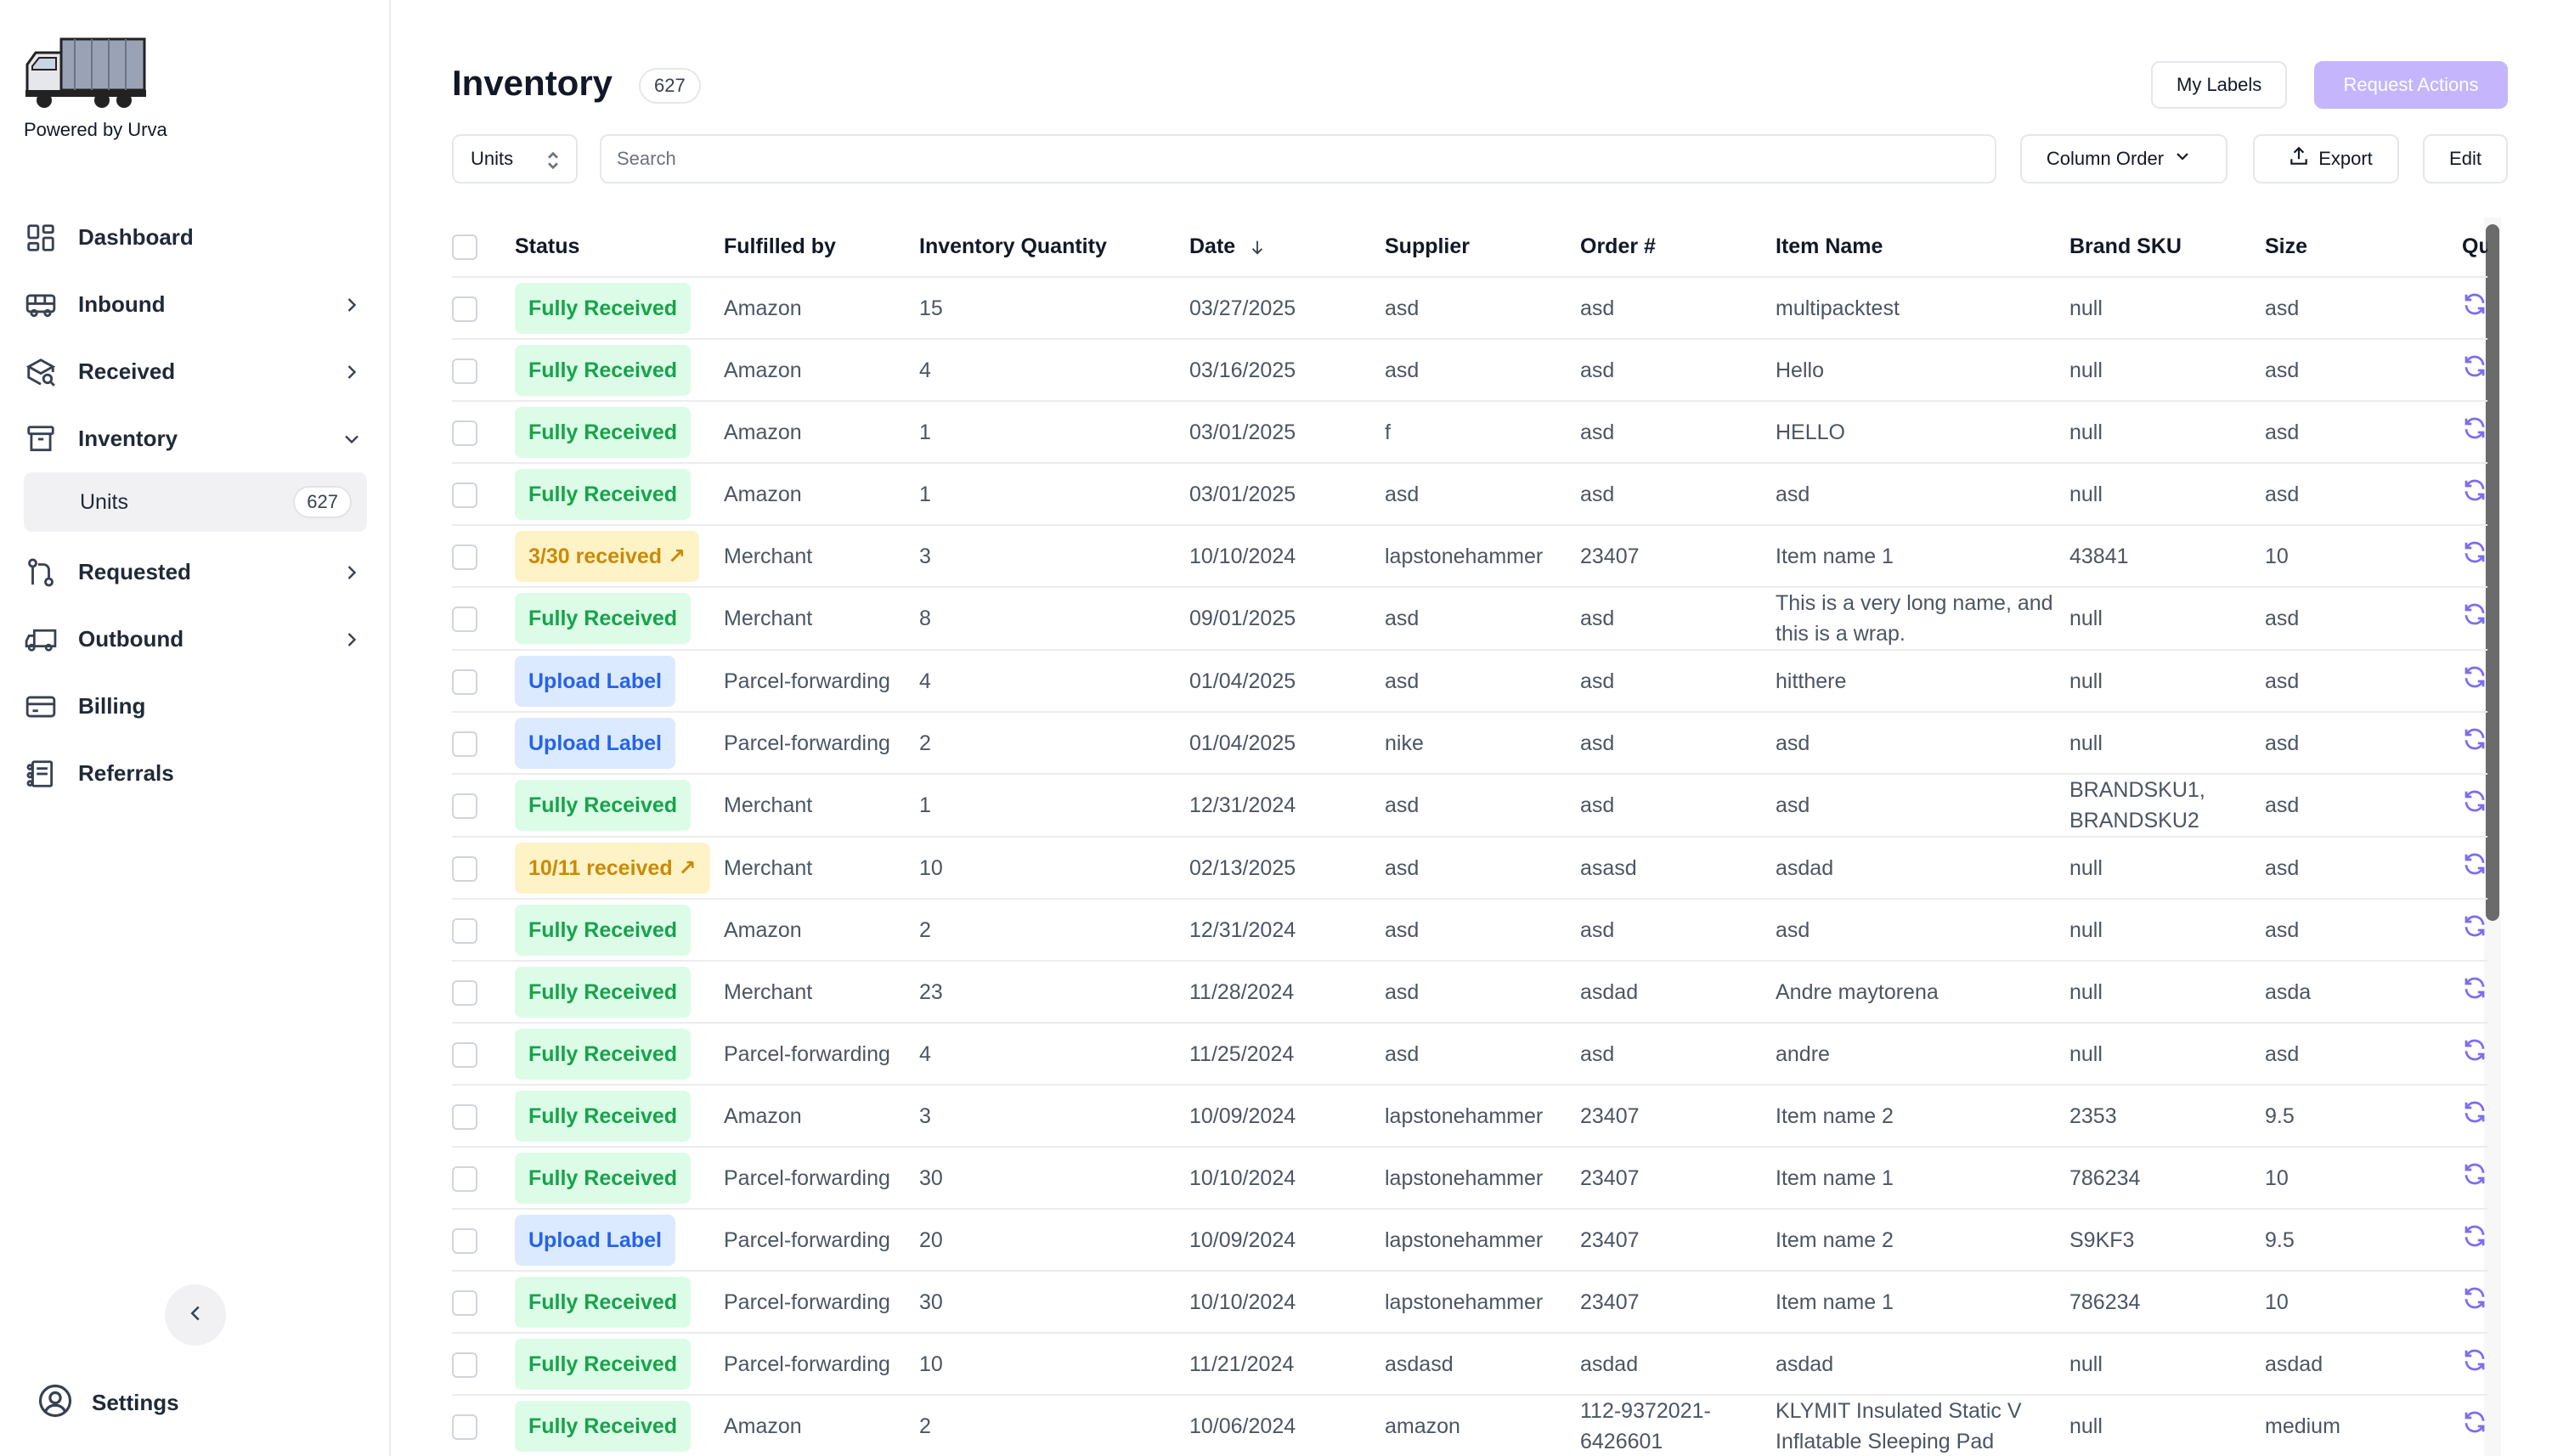  Describe the element at coordinates (196, 572) in the screenshot. I see `sidebar-item-requested: Requested` at that location.